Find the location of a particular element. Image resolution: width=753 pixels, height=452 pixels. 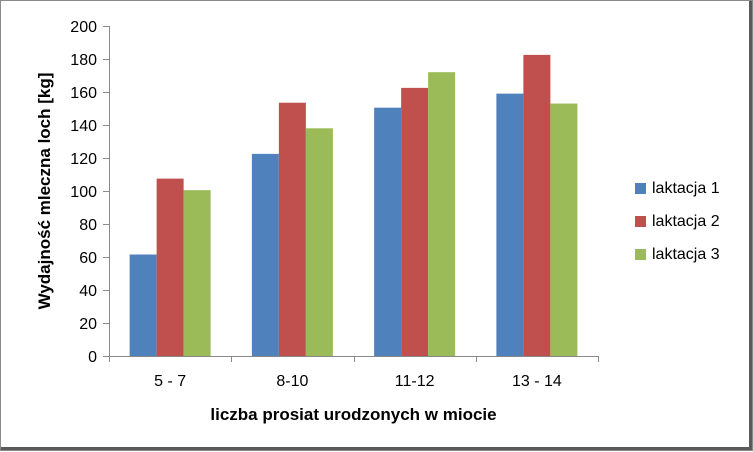

y-tick-label: 60 is located at coordinates (88, 258).